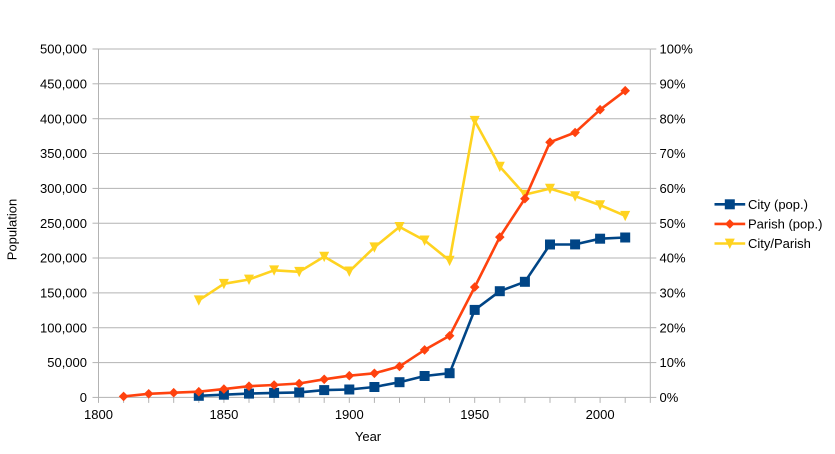  I want to click on svg-text: Parish (pop.), so click(785, 224).